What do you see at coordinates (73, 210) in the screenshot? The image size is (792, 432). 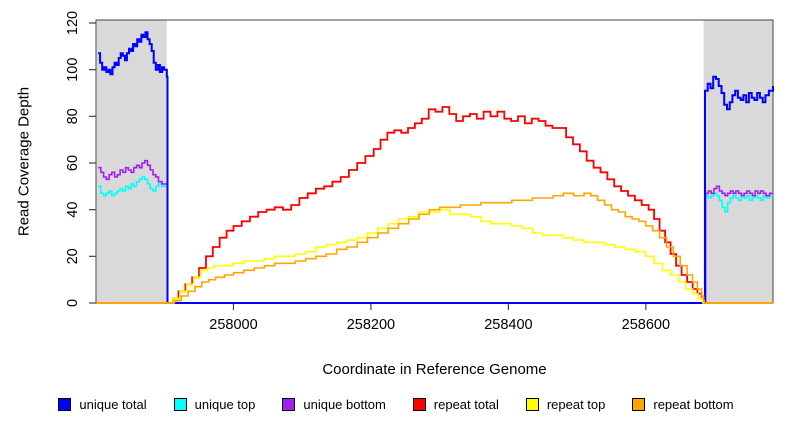 I see `y-axis-tick-label: 40` at bounding box center [73, 210].